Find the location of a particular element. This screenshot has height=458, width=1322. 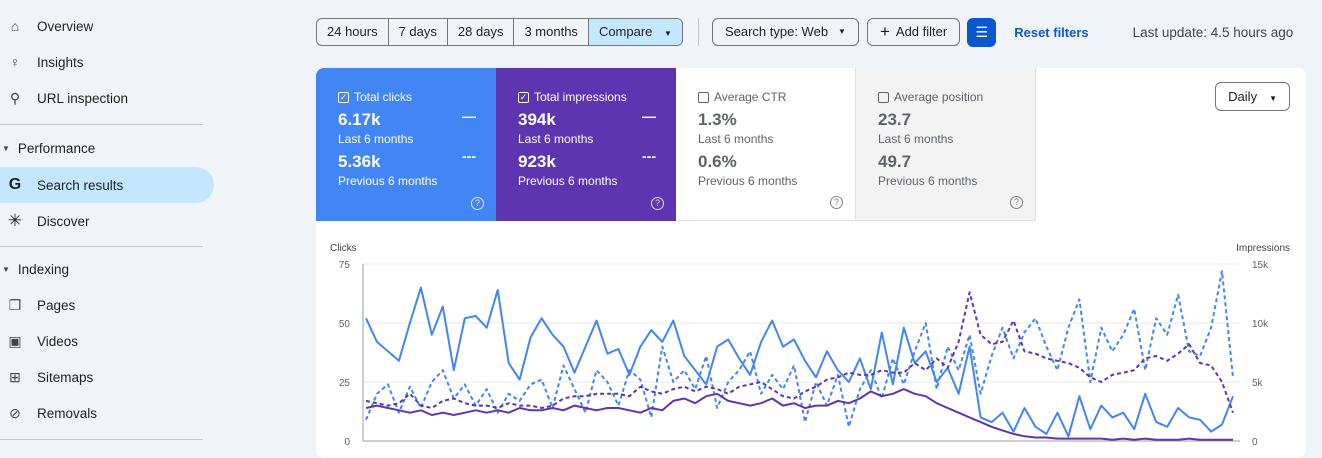

y-left-tick-label: 25 is located at coordinates (345, 383).